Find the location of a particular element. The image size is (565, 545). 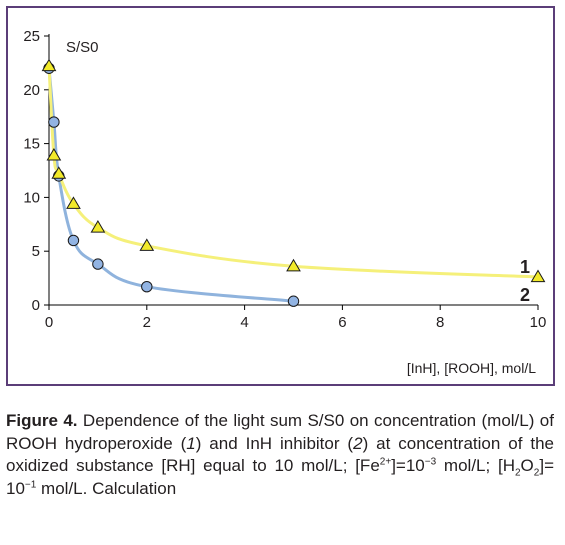

caption-text: O is located at coordinates (527, 465).